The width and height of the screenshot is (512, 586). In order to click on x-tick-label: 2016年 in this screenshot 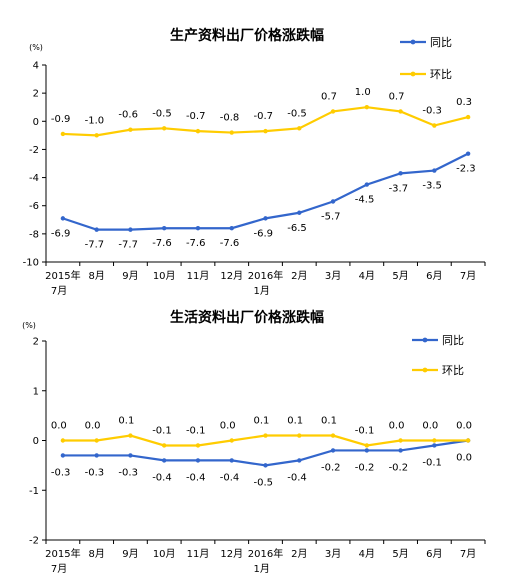, I will do `click(265, 275)`.